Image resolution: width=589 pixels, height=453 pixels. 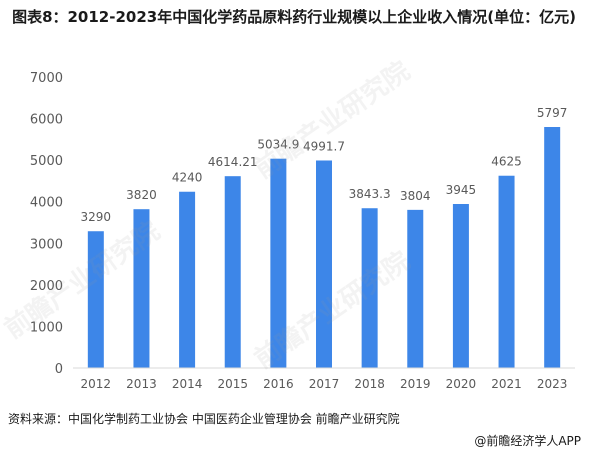 I want to click on credit-note: @前瞻经济学人APP, so click(x=527, y=441).